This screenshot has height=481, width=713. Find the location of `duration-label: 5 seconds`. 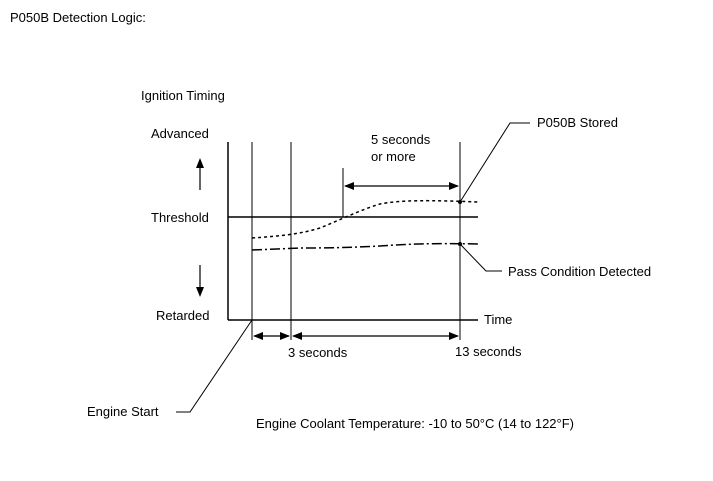

duration-label: 5 seconds is located at coordinates (401, 139).